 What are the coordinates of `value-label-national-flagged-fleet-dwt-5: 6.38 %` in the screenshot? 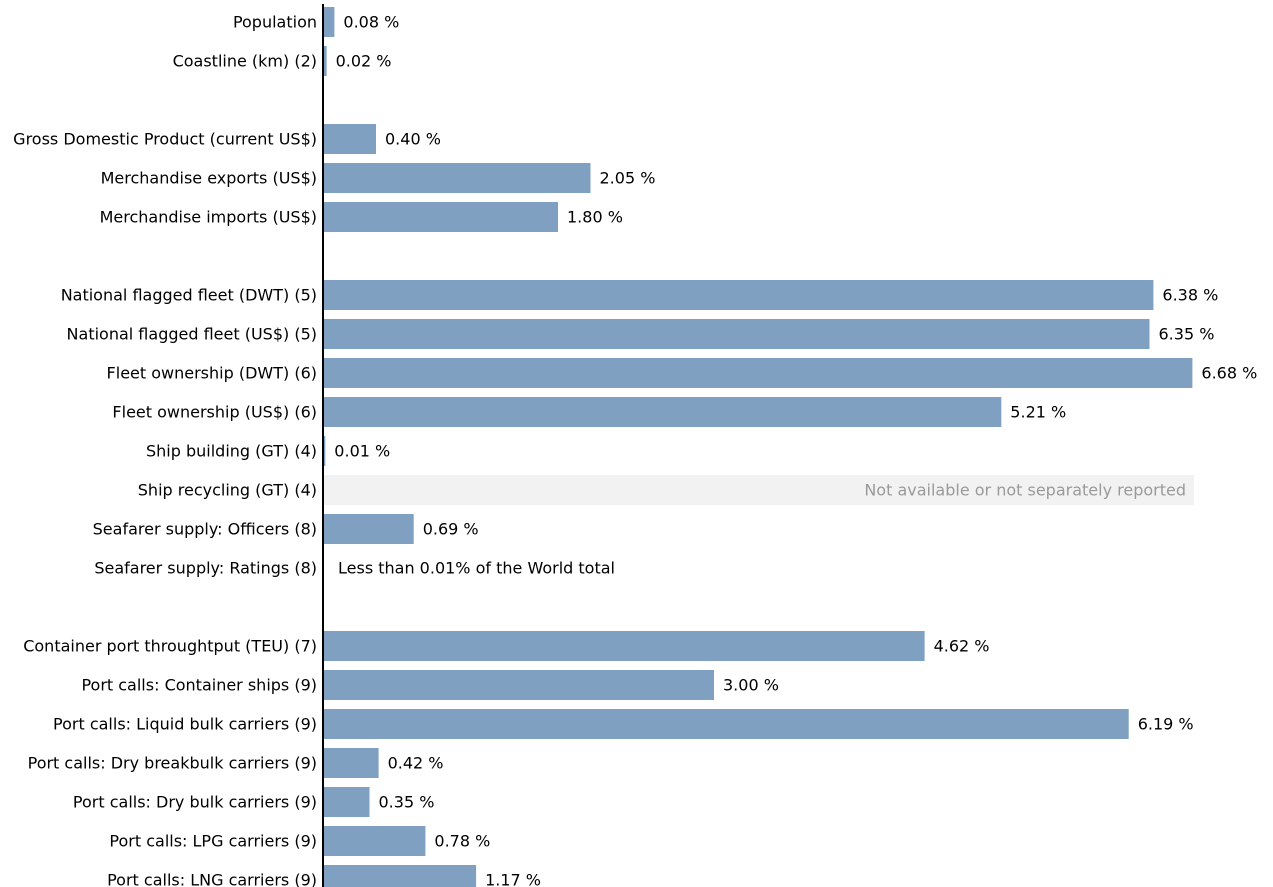 It's located at (1190, 295).